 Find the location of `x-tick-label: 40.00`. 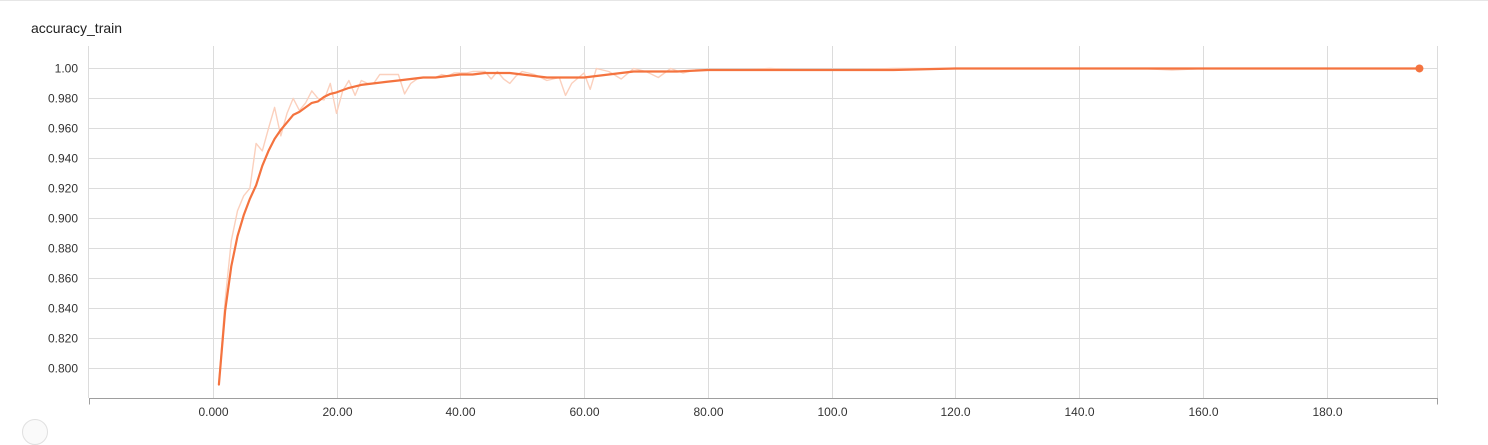

x-tick-label: 40.00 is located at coordinates (460, 412).